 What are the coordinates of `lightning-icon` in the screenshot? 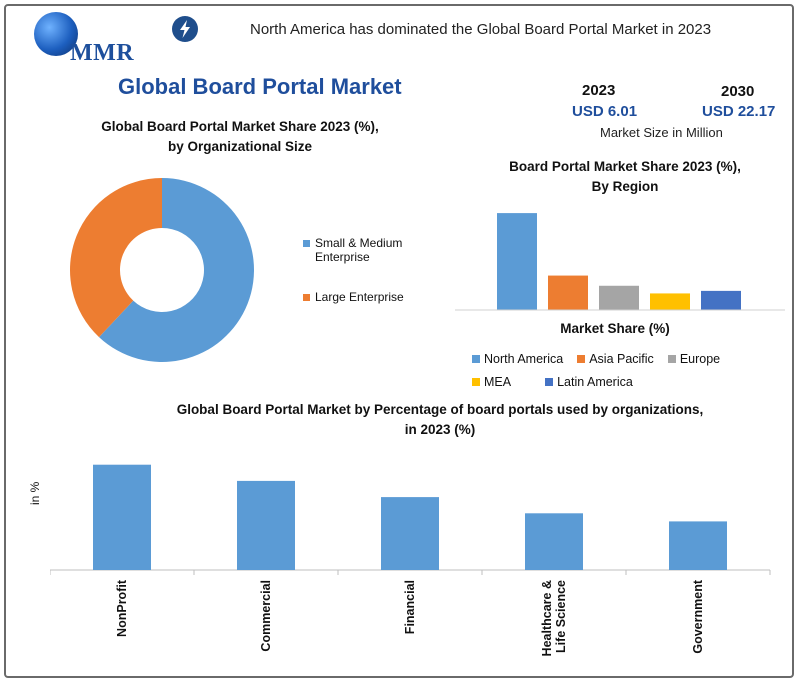 It's located at (185, 29).